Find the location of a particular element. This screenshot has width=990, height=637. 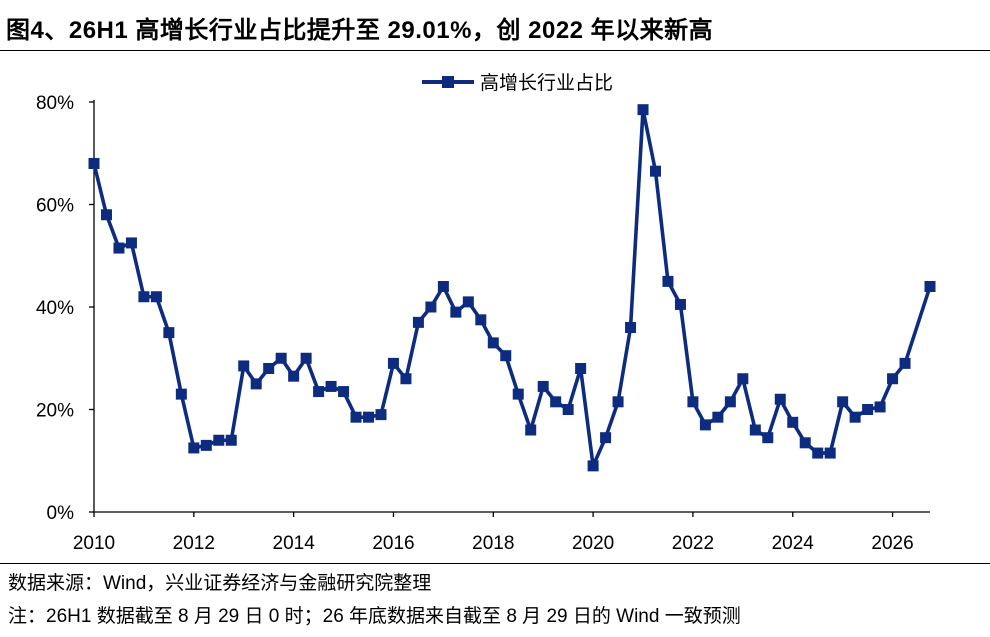

y-tick-label: 40% is located at coordinates (55, 308).